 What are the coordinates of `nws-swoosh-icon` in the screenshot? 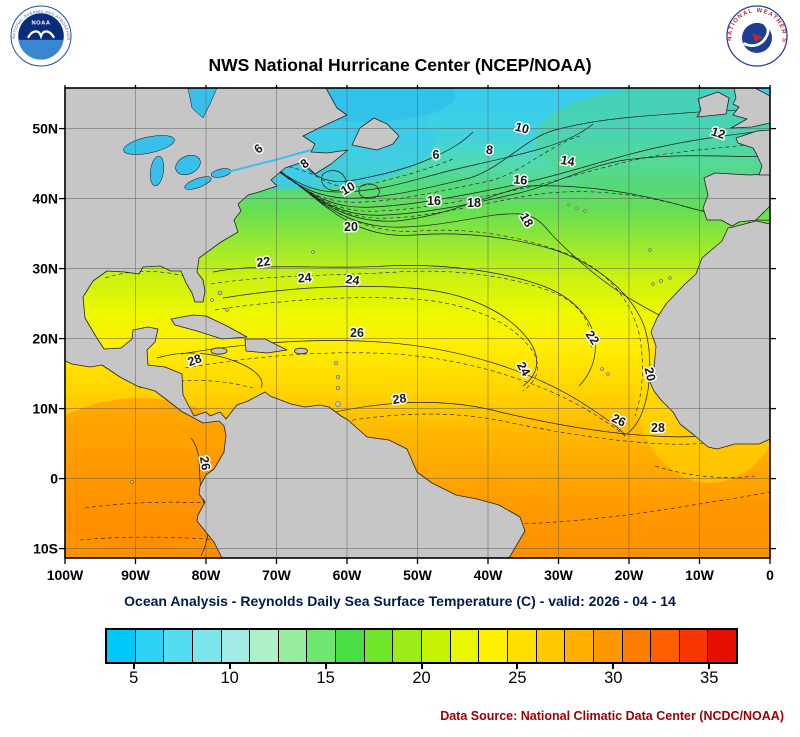 It's located at (756, 35).